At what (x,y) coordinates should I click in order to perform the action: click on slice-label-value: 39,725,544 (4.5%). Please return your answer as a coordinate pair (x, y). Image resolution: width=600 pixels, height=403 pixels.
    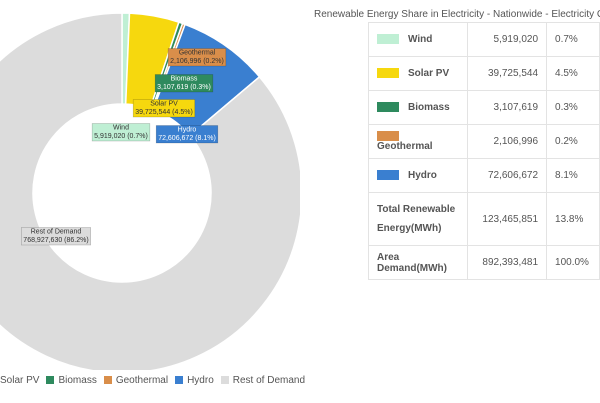
    Looking at the image, I should click on (164, 112).